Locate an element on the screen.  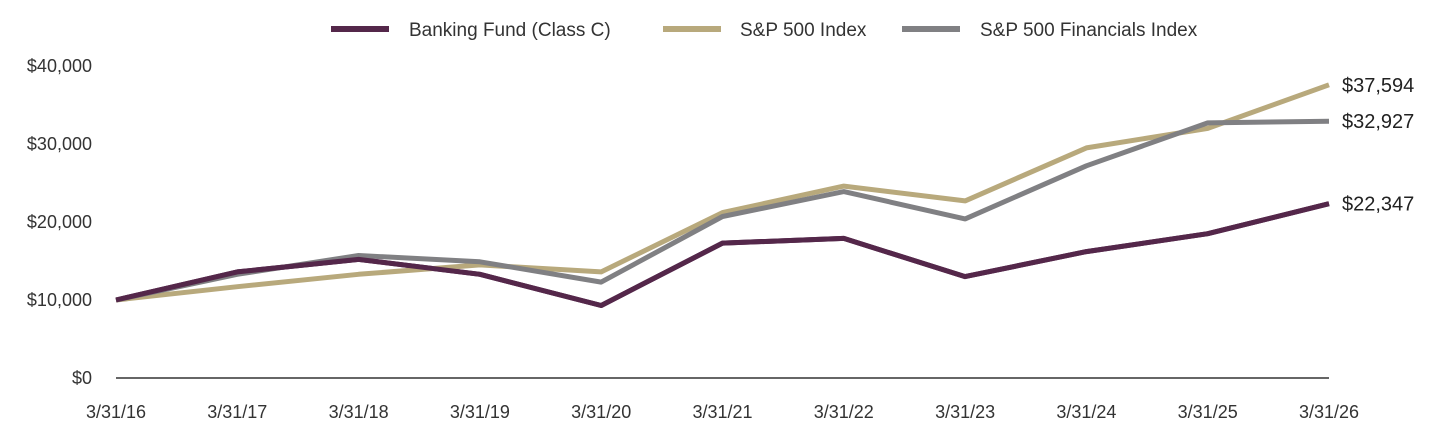
legend-item-sandp-500-financials-index: S&P 500 Financials Index is located at coordinates (1050, 30).